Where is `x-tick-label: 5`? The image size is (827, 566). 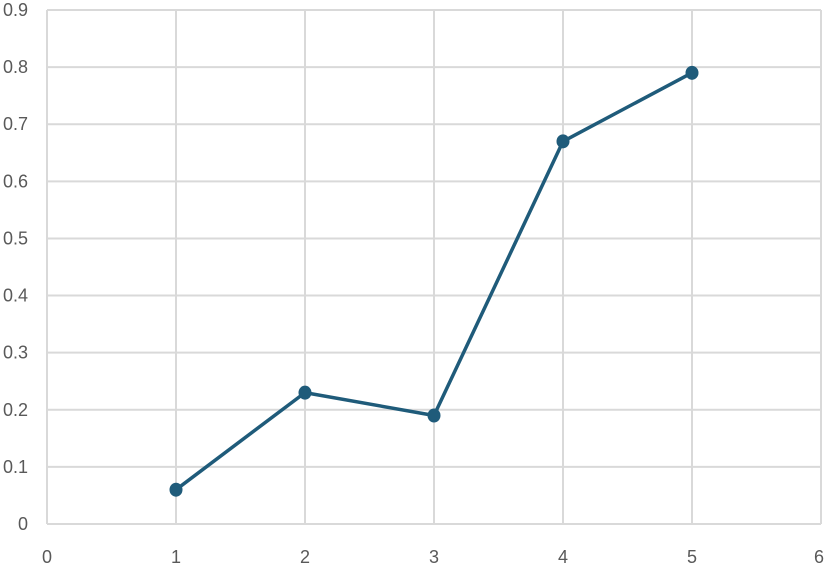
x-tick-label: 5 is located at coordinates (692, 556).